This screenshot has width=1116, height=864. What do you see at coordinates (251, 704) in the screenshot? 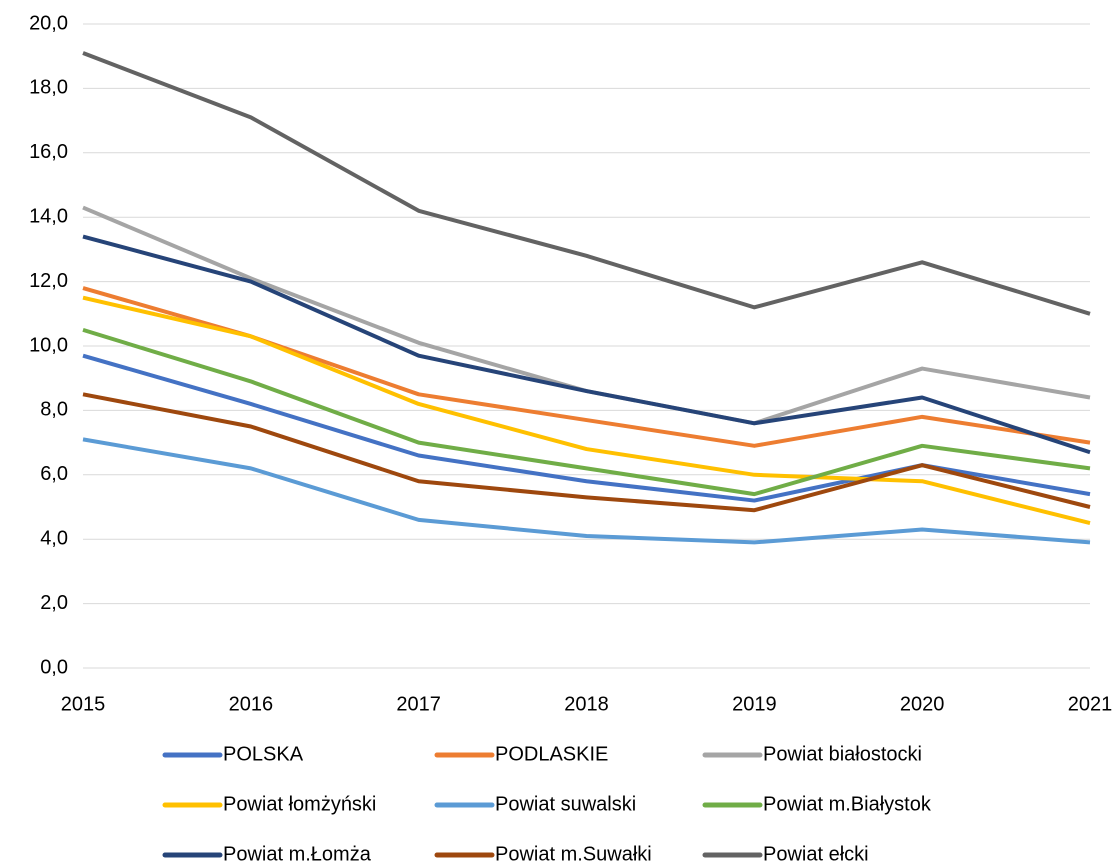
I see `x-tick-label: 2016` at bounding box center [251, 704].